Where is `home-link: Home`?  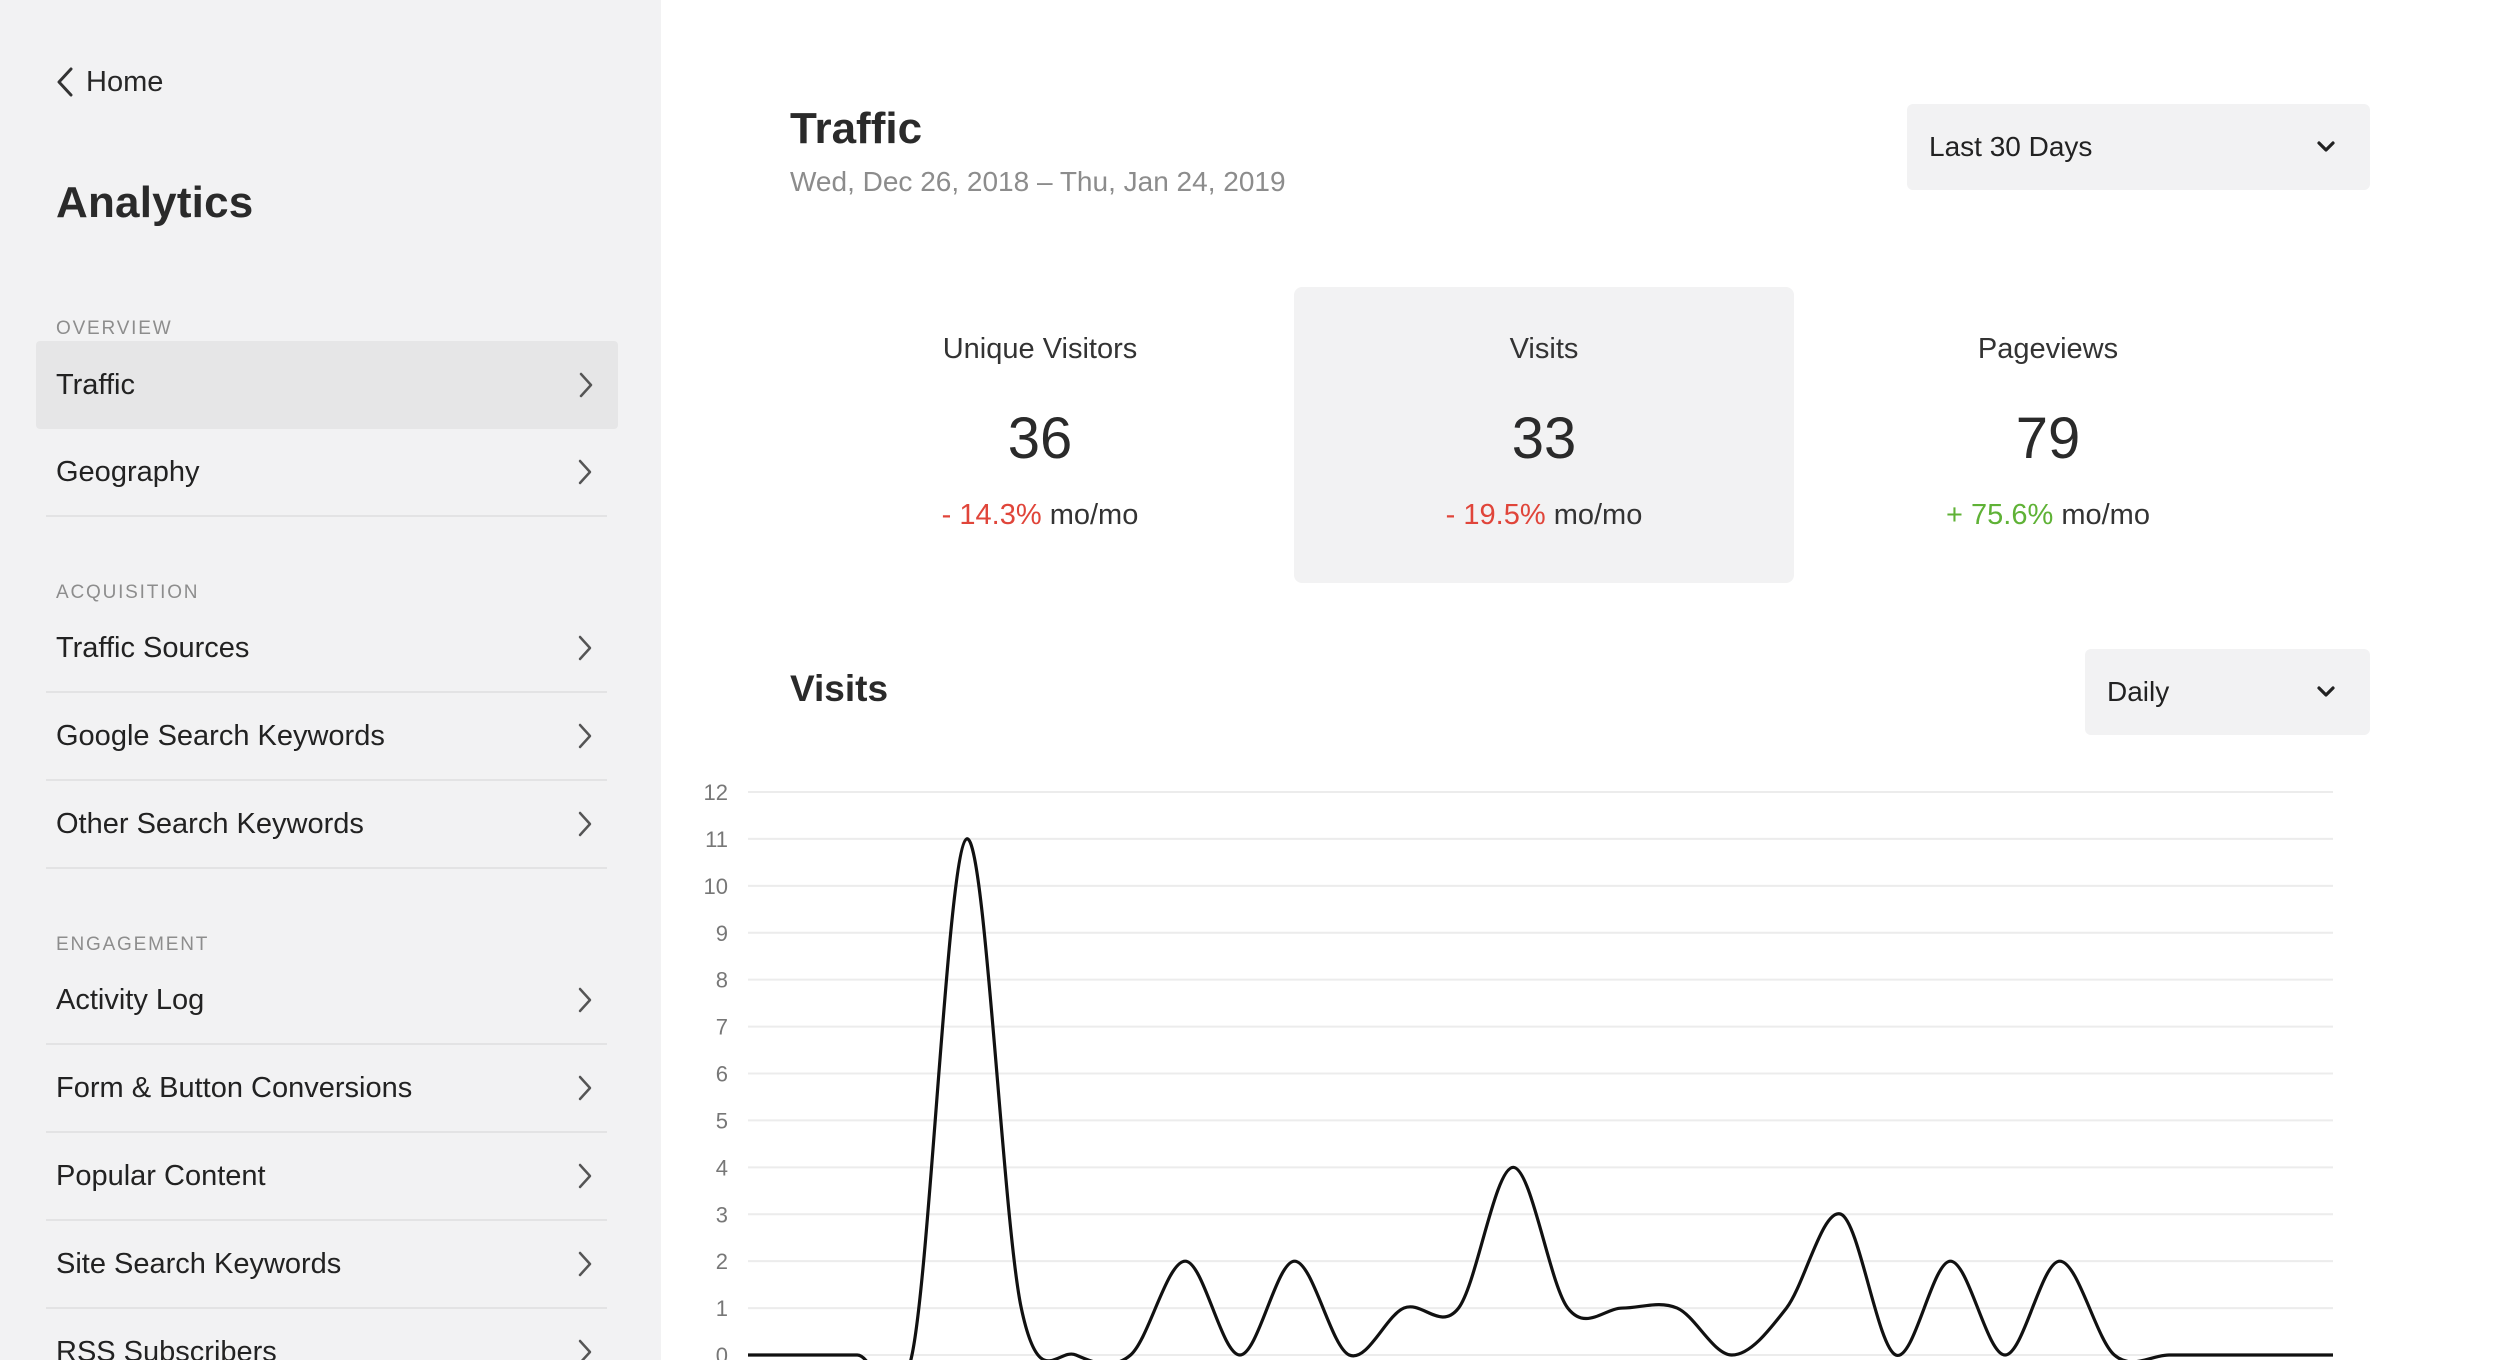 home-link: Home is located at coordinates (109, 82).